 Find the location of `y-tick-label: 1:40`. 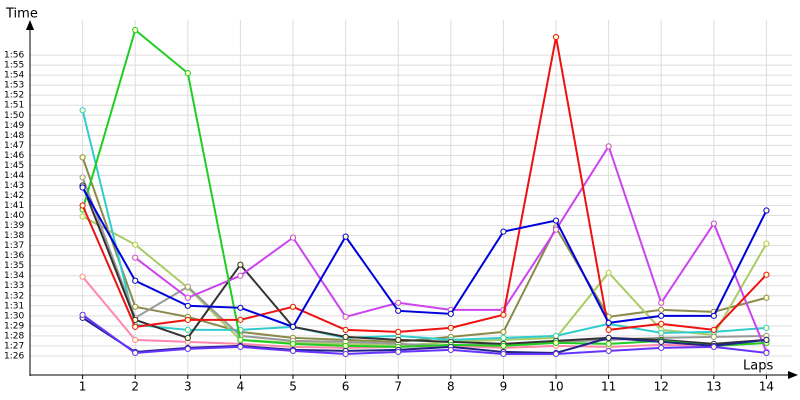

y-tick-label: 1:40 is located at coordinates (14, 216).